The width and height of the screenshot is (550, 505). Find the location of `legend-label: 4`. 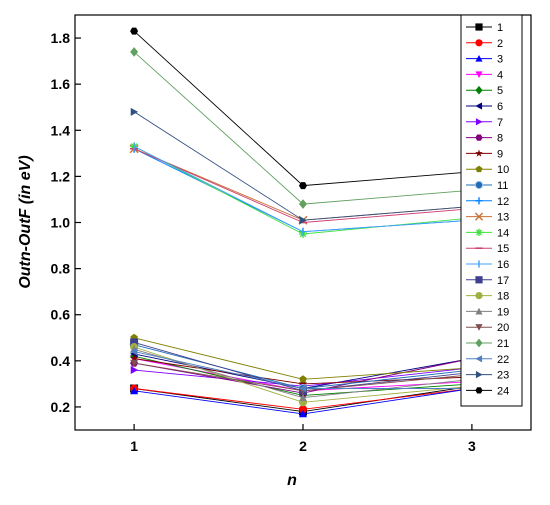

legend-label: 4 is located at coordinates (500, 75).